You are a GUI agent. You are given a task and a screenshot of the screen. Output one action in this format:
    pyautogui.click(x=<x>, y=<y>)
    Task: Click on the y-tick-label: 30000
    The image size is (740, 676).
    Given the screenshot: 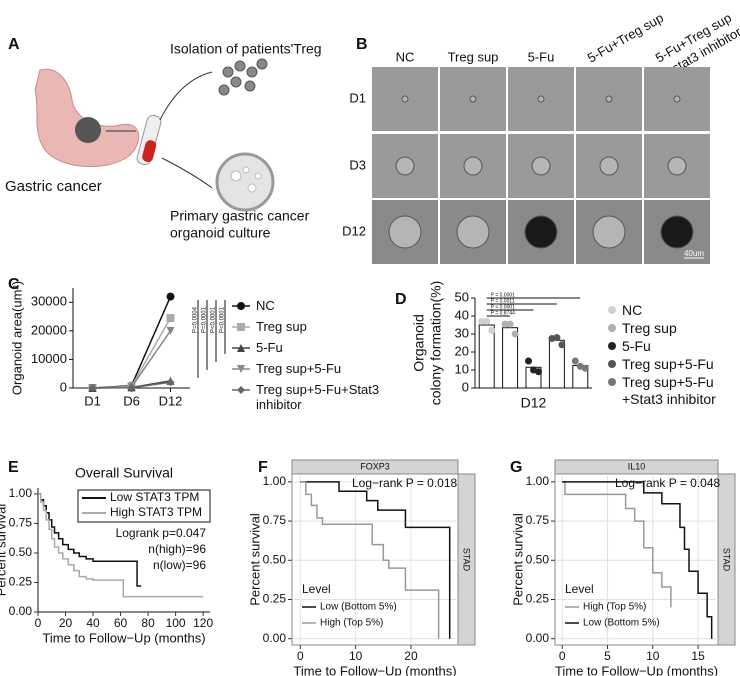 What is the action you would take?
    pyautogui.click(x=49, y=301)
    